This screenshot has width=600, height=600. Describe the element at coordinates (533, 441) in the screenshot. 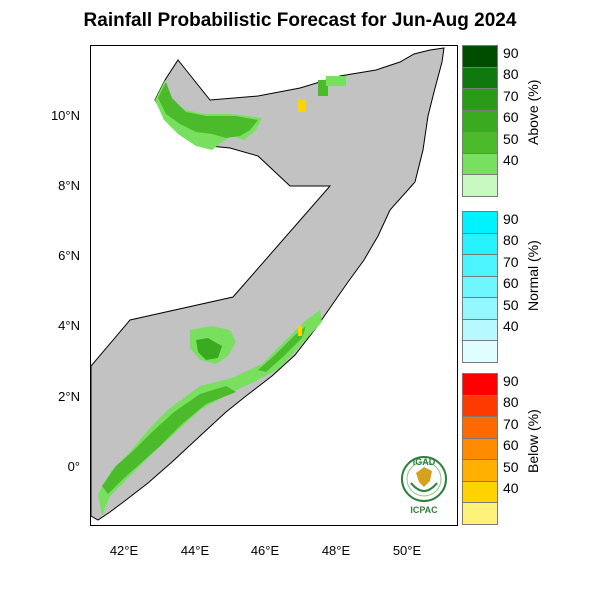

I see `legend-title: Below (%)` at that location.